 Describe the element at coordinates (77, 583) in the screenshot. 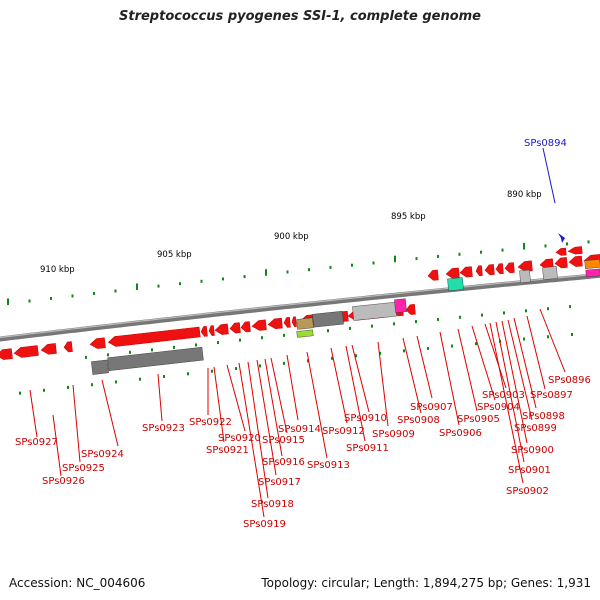

I see `accession-text: Accession: NC_004606` at that location.